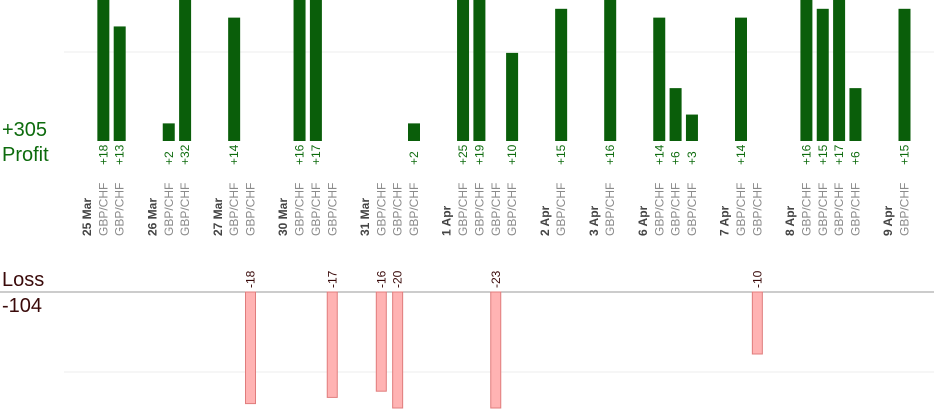 The width and height of the screenshot is (934, 420). I want to click on date-label: 26 Mar, so click(152, 217).